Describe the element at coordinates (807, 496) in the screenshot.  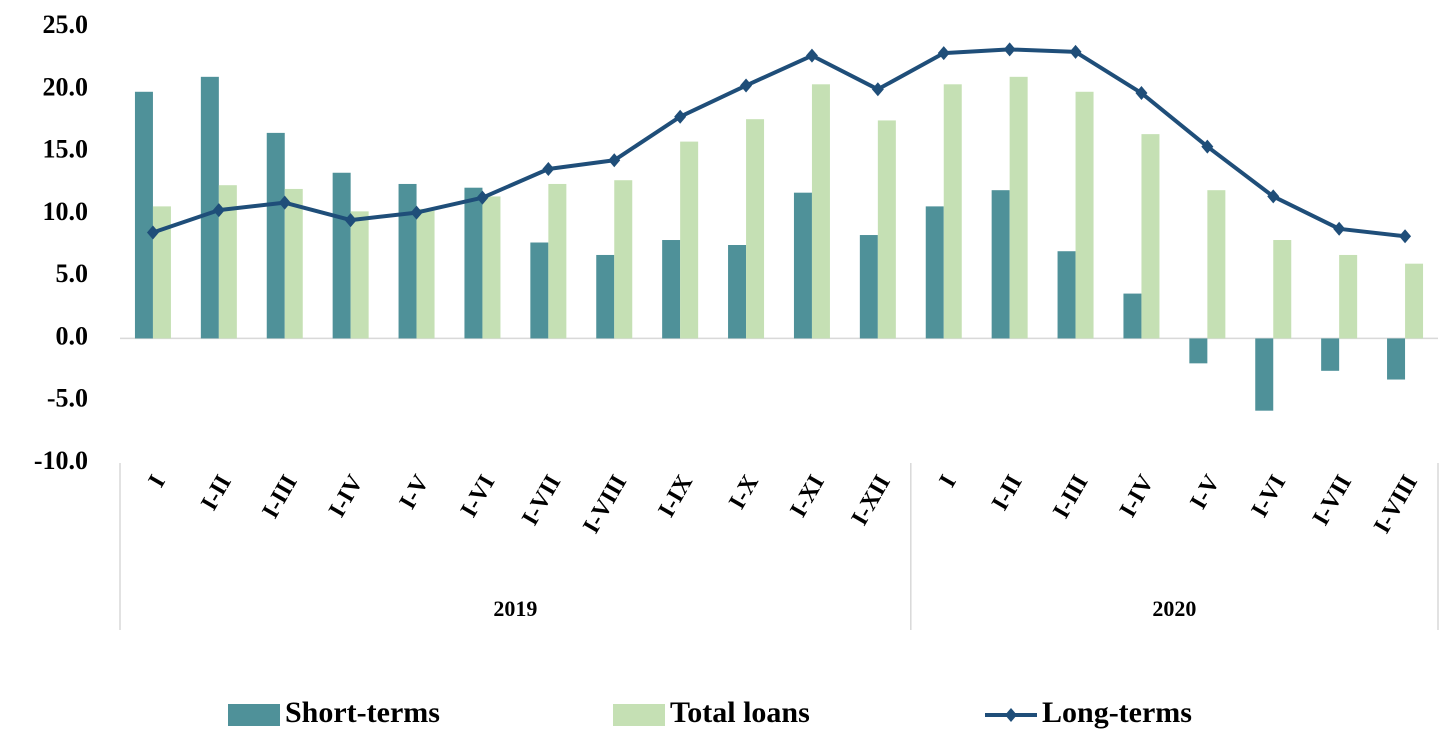
I see `x-tick-label: I-XI` at that location.